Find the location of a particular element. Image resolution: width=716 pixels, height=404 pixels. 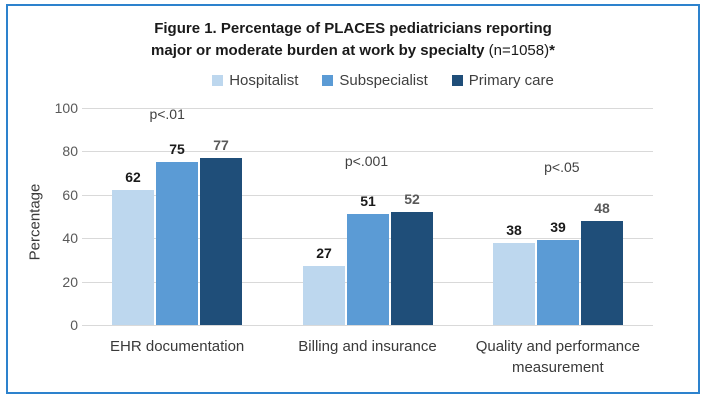

p-value-label: p<.01 is located at coordinates (167, 114).